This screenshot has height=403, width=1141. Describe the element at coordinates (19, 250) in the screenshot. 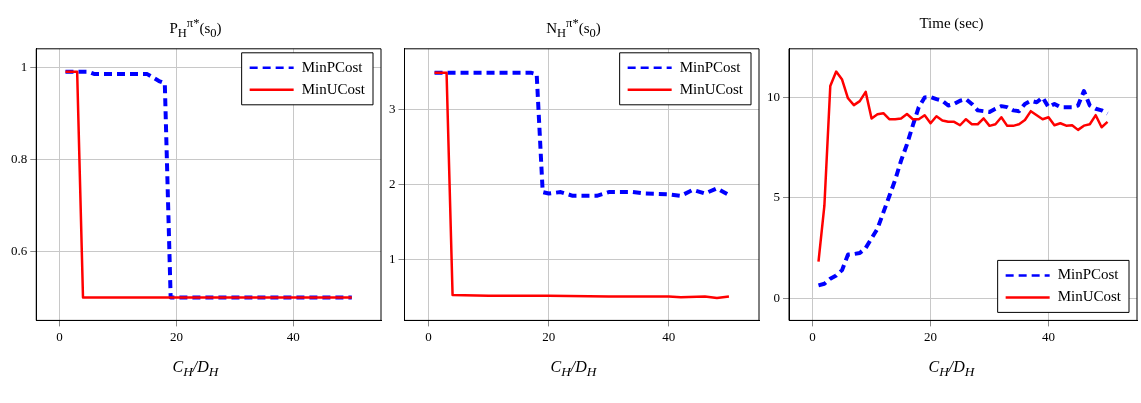

I see `y-tick-label: 0.6` at that location.